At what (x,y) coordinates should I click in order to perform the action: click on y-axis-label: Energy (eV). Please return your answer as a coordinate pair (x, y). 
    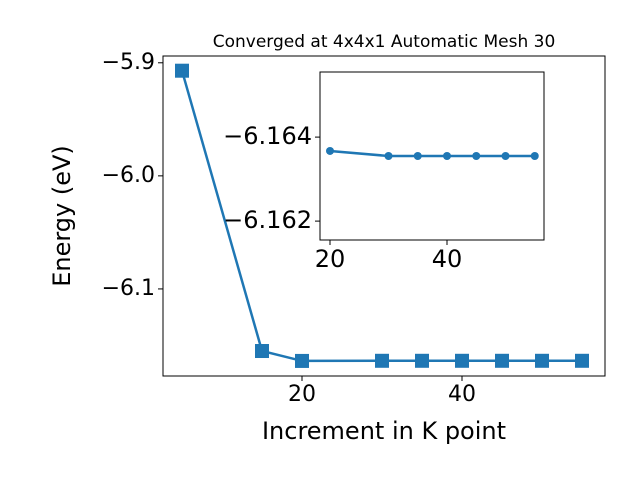
    Looking at the image, I should click on (62, 216).